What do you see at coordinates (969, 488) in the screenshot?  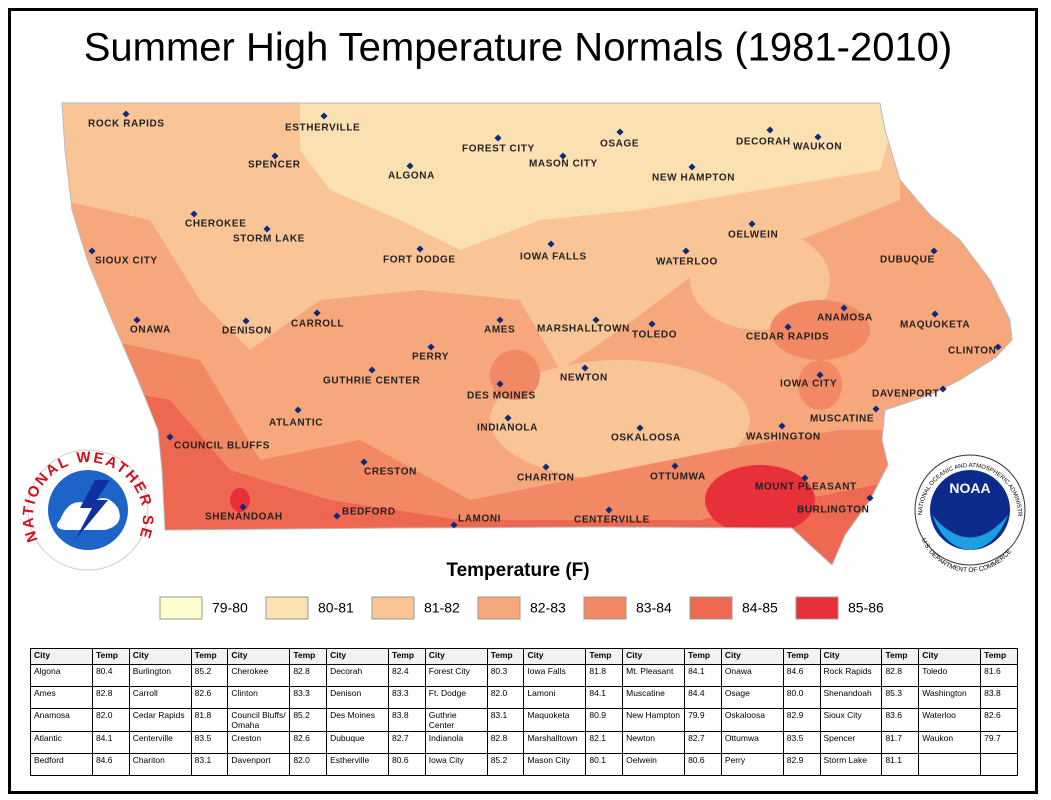 I see `noaa-logo-text: NOAA` at bounding box center [969, 488].